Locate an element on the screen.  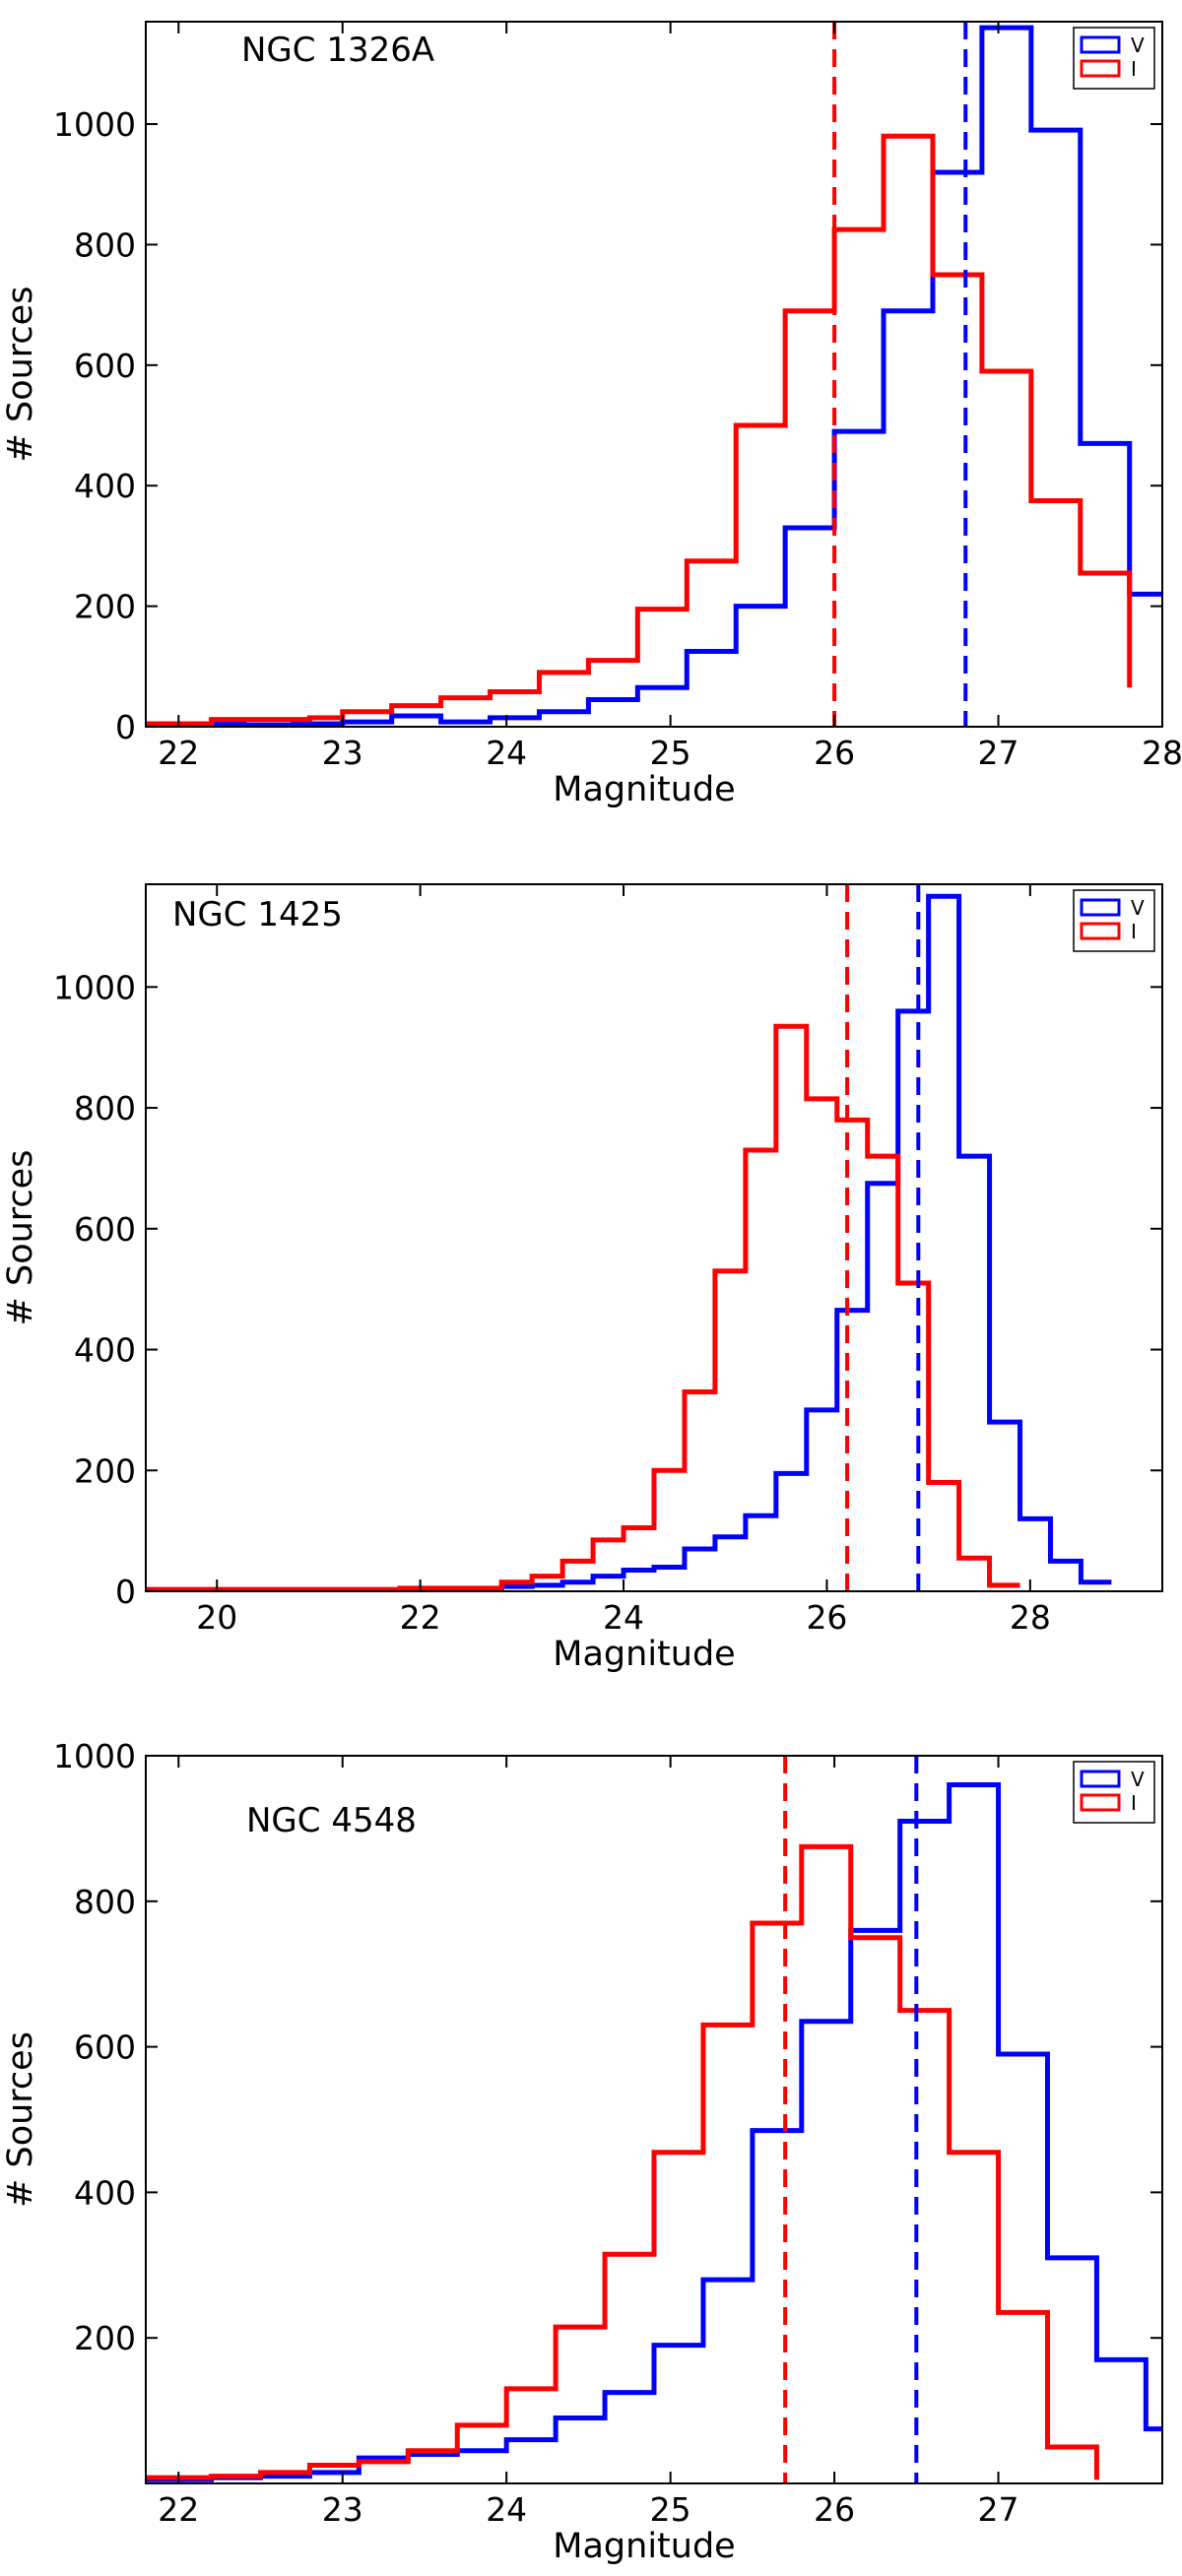
panel-title: NGC 1326A is located at coordinates (337, 50).